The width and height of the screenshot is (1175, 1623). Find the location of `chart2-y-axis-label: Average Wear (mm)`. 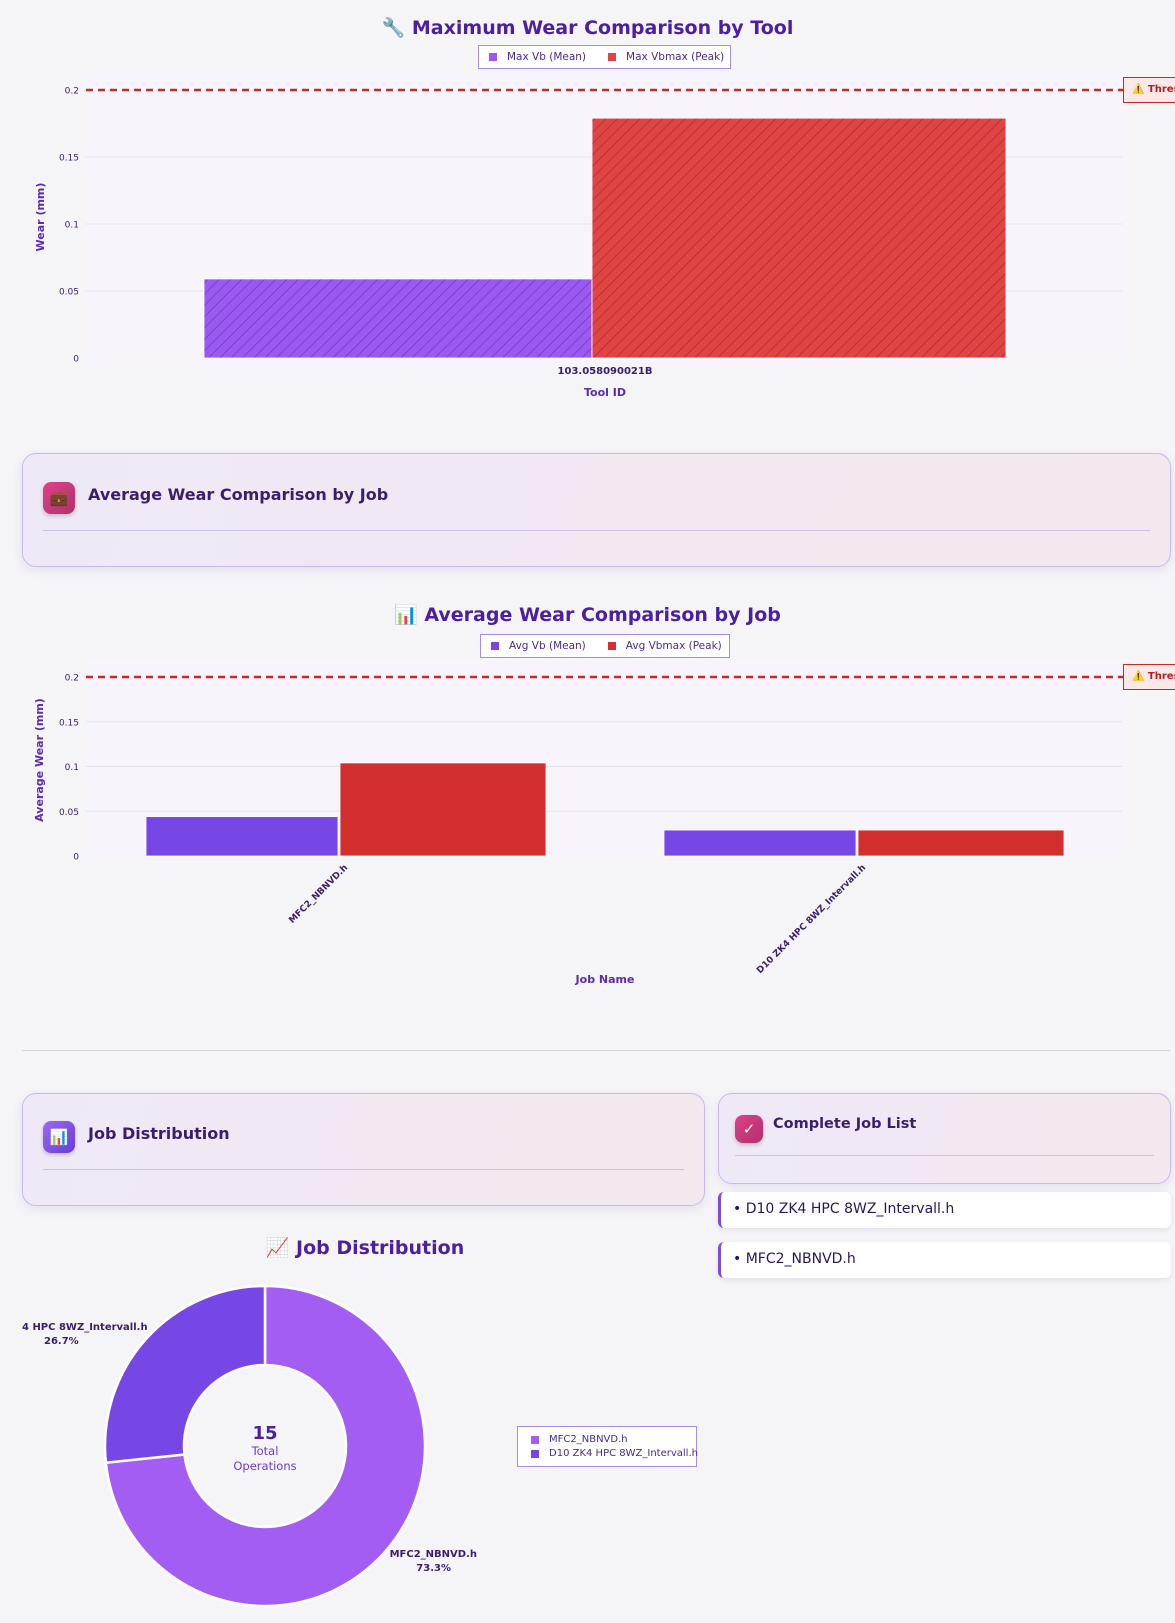

chart2-y-axis-label: Average Wear (mm) is located at coordinates (39, 760).